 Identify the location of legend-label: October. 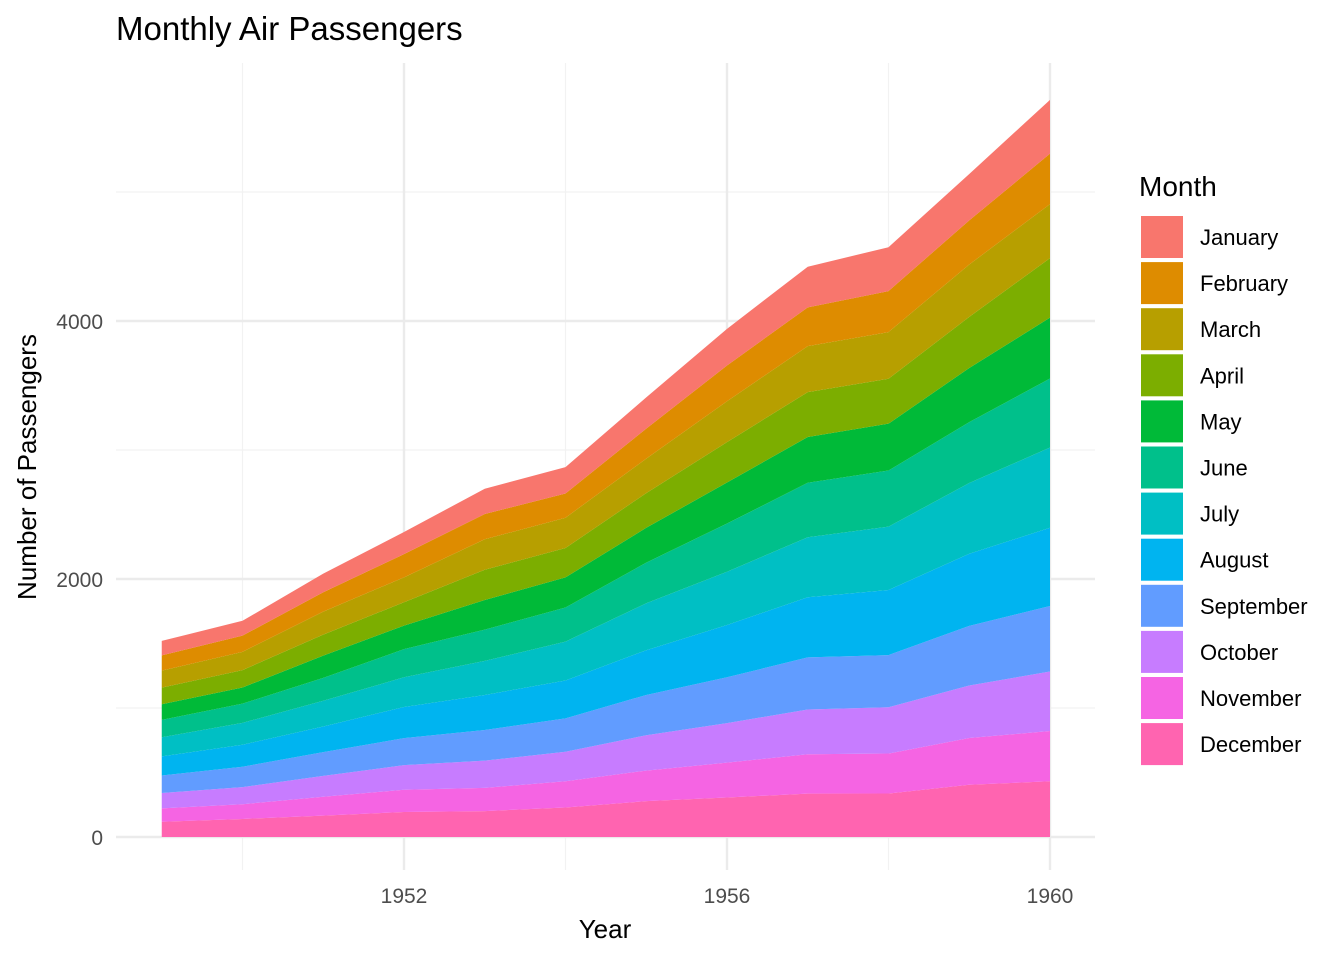
(1239, 652).